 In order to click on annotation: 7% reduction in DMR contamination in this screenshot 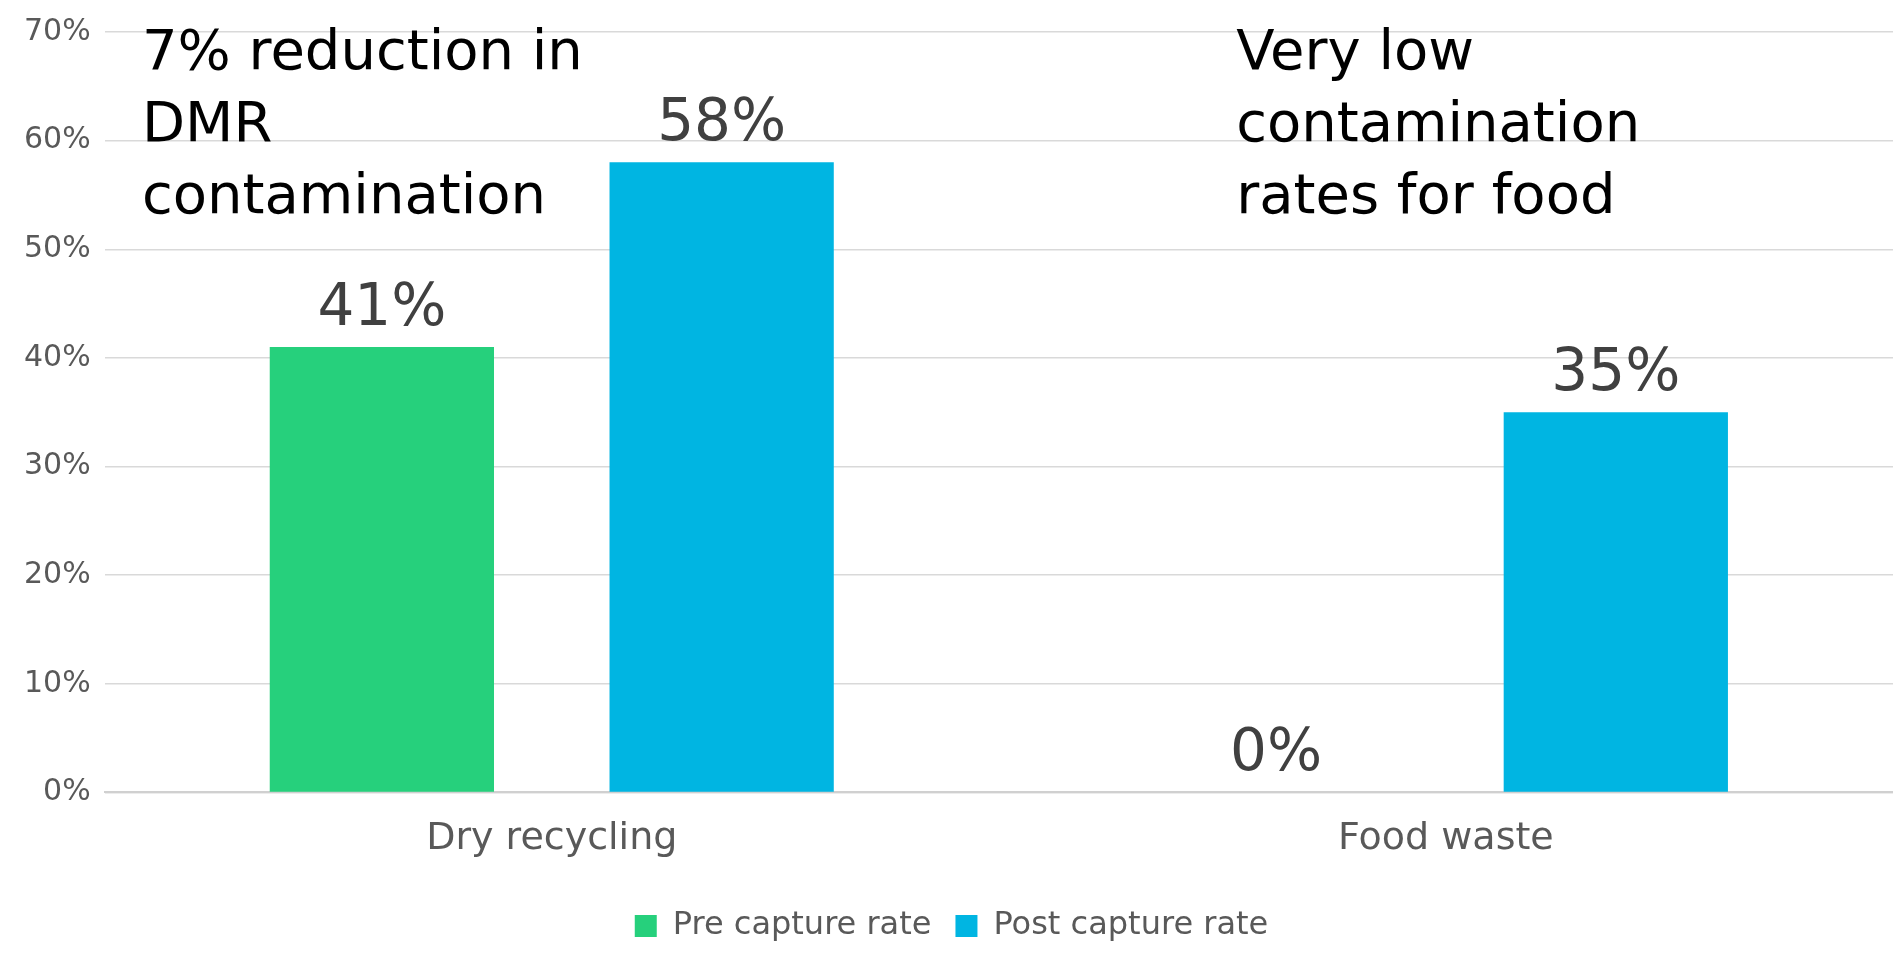, I will do `click(362, 122)`.